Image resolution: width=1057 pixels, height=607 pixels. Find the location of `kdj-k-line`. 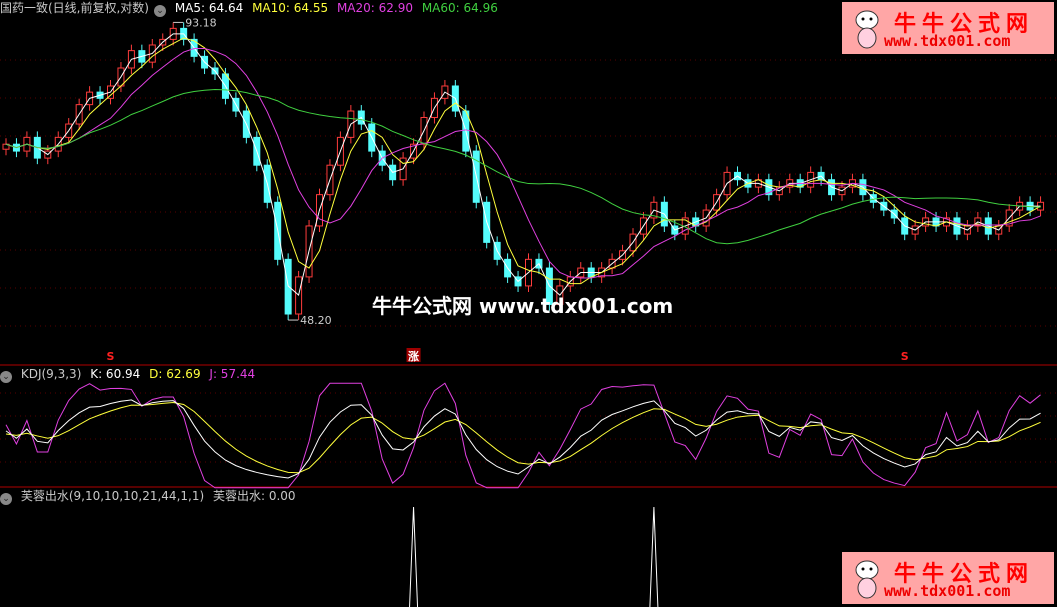

kdj-k-line is located at coordinates (523, 439).